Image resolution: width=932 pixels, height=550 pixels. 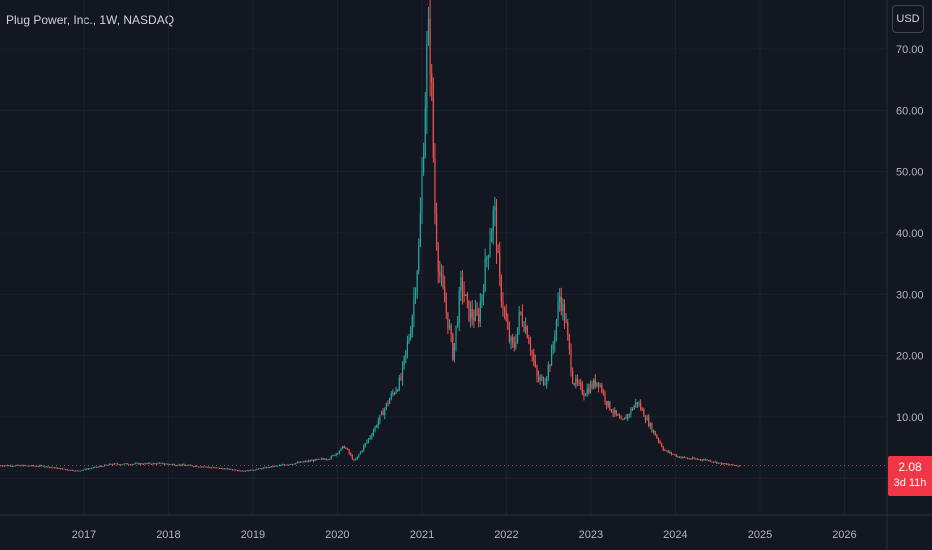 What do you see at coordinates (90, 20) in the screenshot?
I see `chart-title: Plug Power, Inc., 1W, NASDAQ` at bounding box center [90, 20].